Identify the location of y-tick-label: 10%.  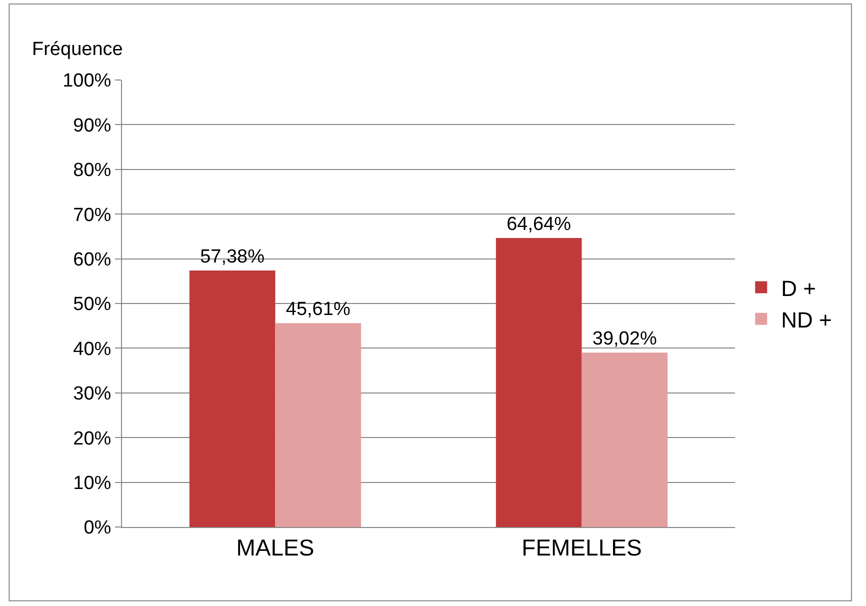
(92, 483).